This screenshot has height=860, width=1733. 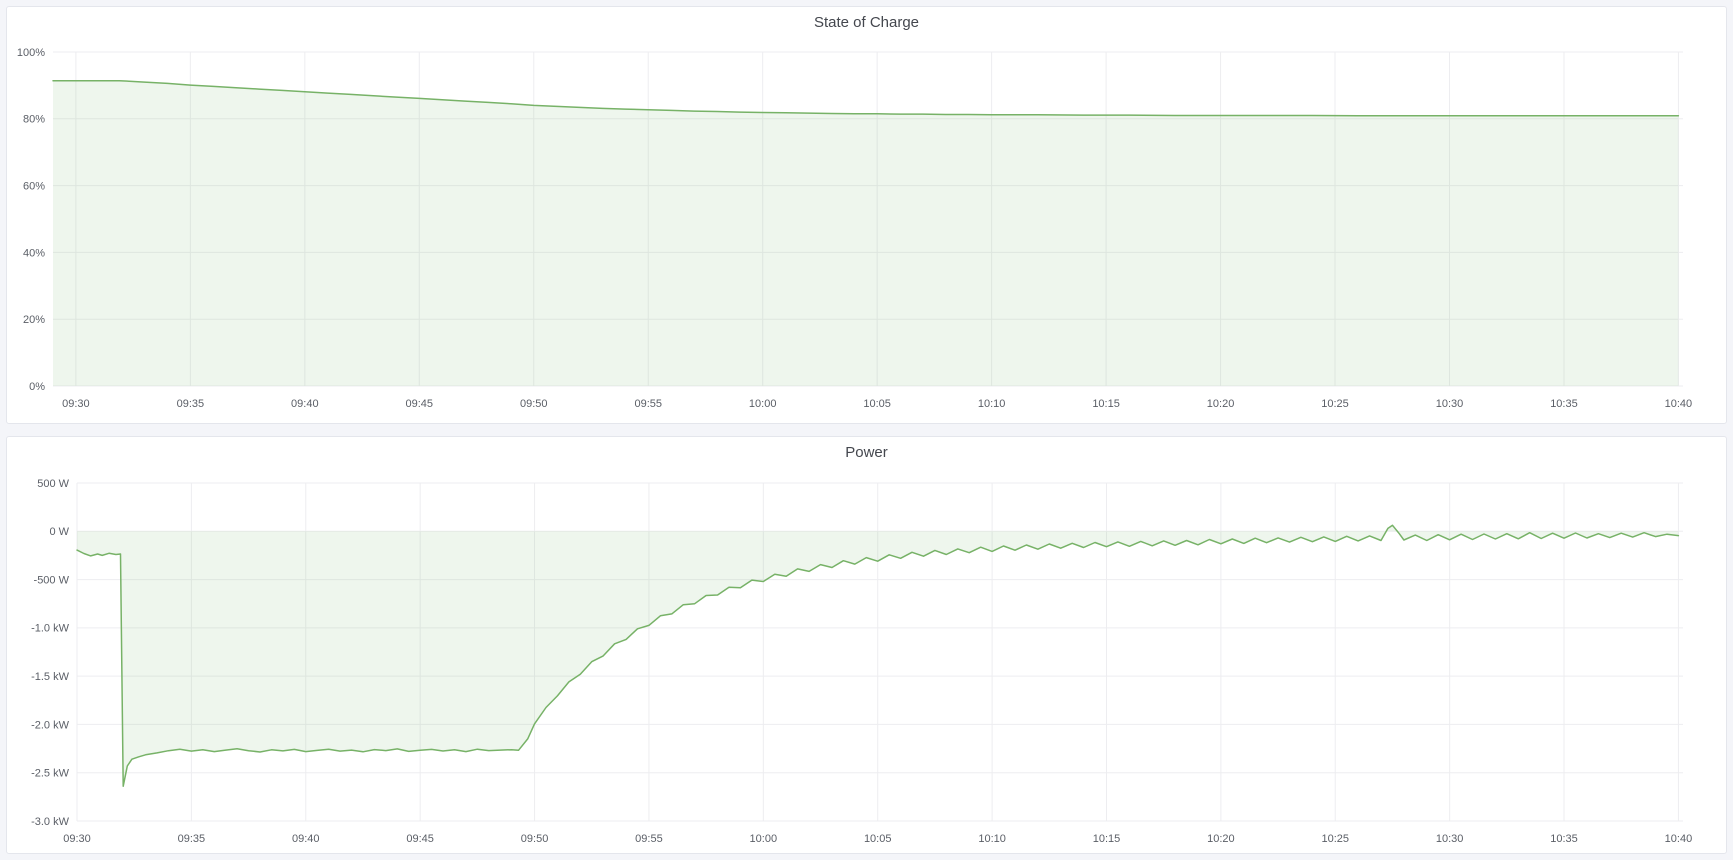 I want to click on y-tick-label: -1.5 kW, so click(x=50, y=677).